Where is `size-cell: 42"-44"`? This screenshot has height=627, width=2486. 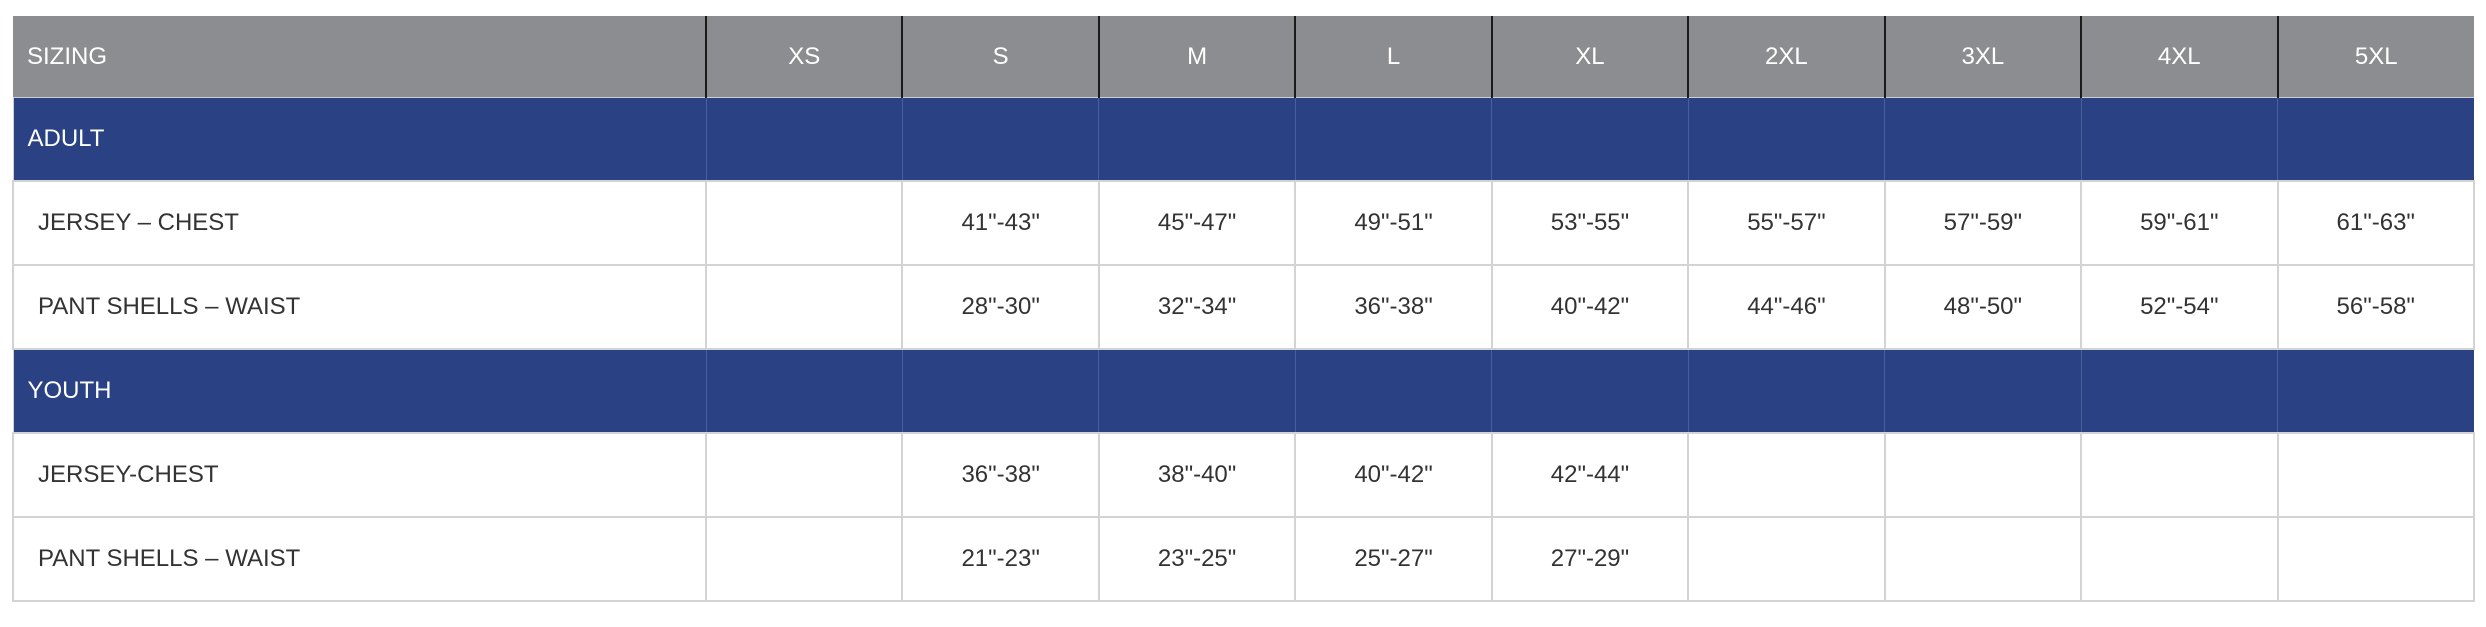 size-cell: 42"-44" is located at coordinates (1590, 475).